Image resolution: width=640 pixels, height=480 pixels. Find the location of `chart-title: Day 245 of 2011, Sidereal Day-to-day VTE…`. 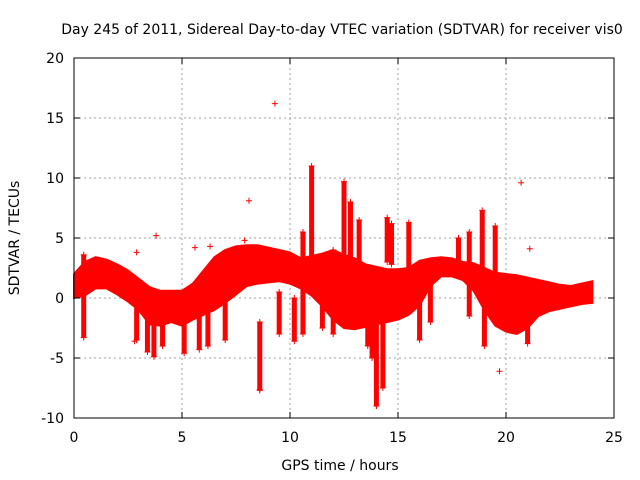

chart-title: Day 245 of 2011, Sidereal Day-to-day VTE… is located at coordinates (342, 30).